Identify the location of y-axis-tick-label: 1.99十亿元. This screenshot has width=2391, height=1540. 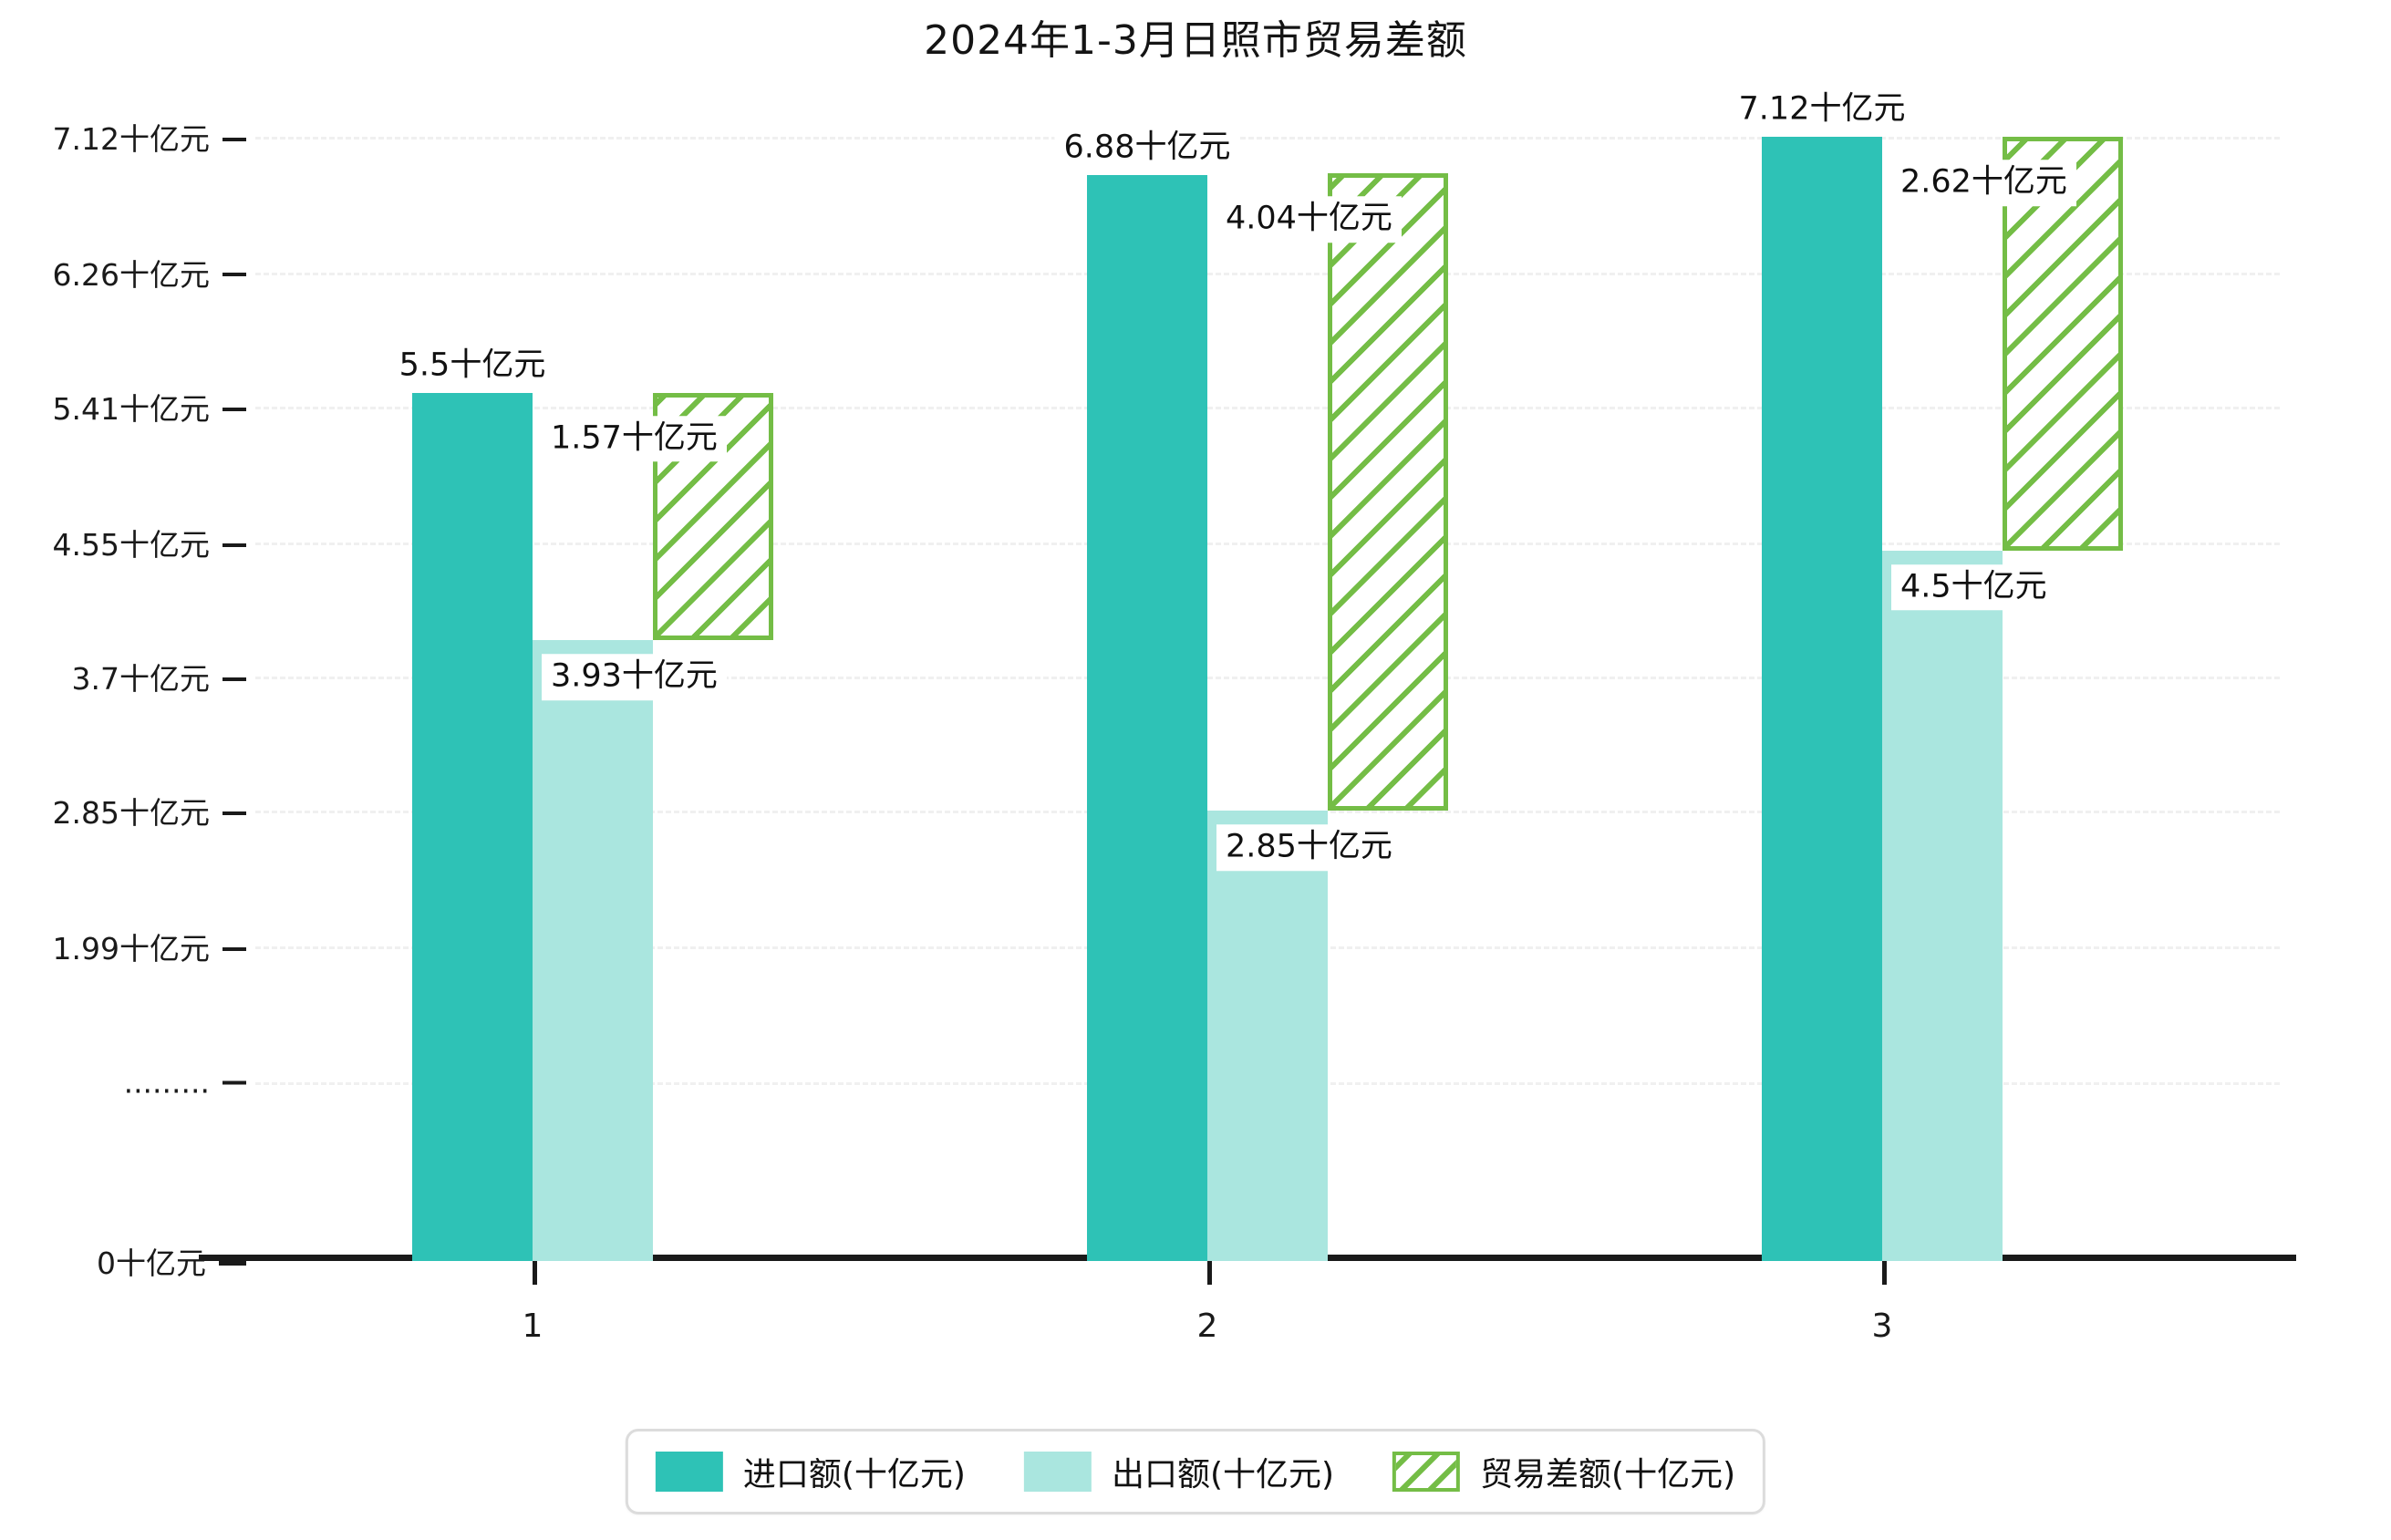
(131, 949).